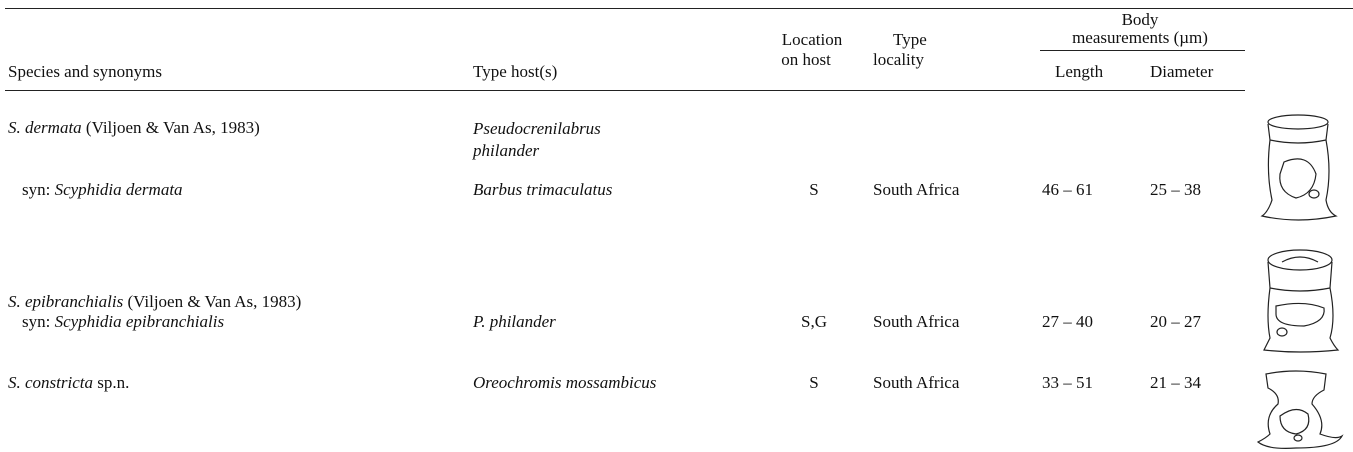 The width and height of the screenshot is (1353, 452). I want to click on species-name: S. epibranchialis, so click(66, 301).